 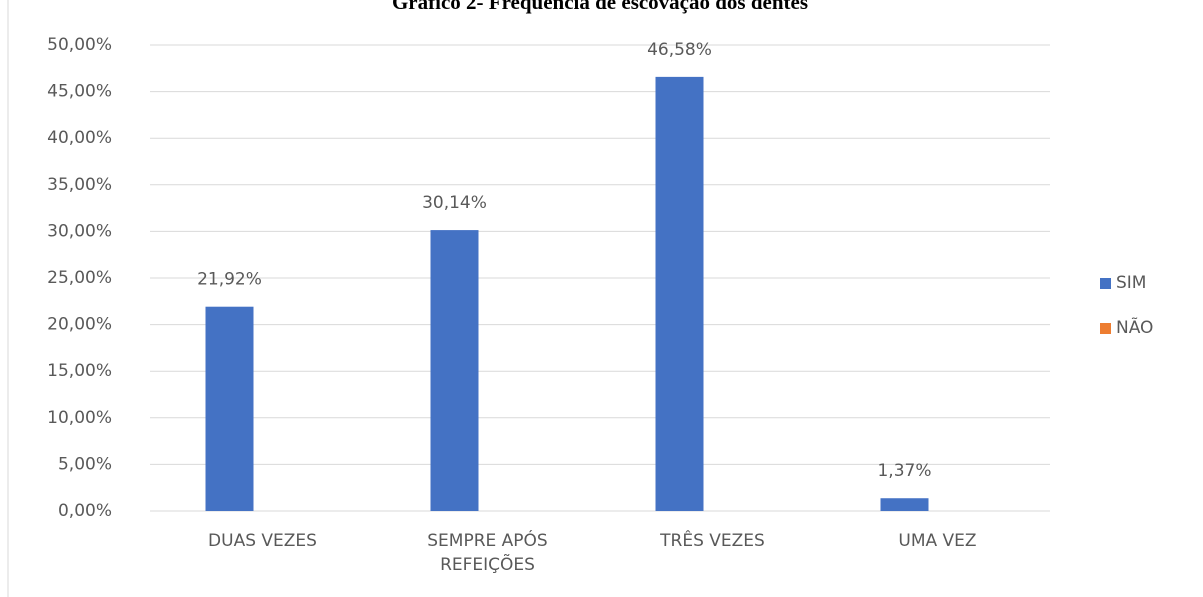 I want to click on x-tick-label: SEMPRE APÓS REFEIÇÕES, so click(x=487, y=553).